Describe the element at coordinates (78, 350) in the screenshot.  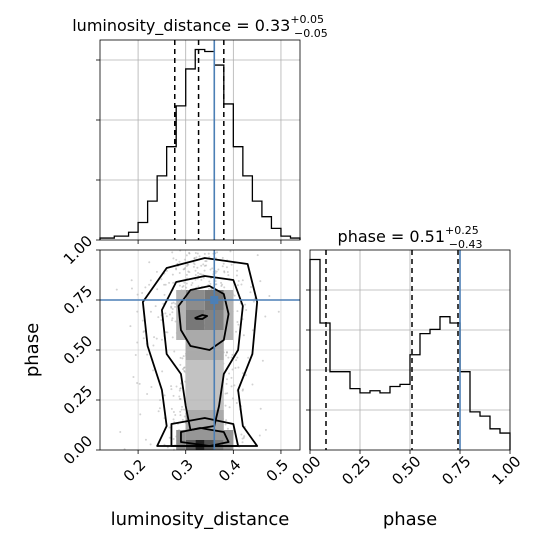
I see `y-tick-label: 0.50` at that location.